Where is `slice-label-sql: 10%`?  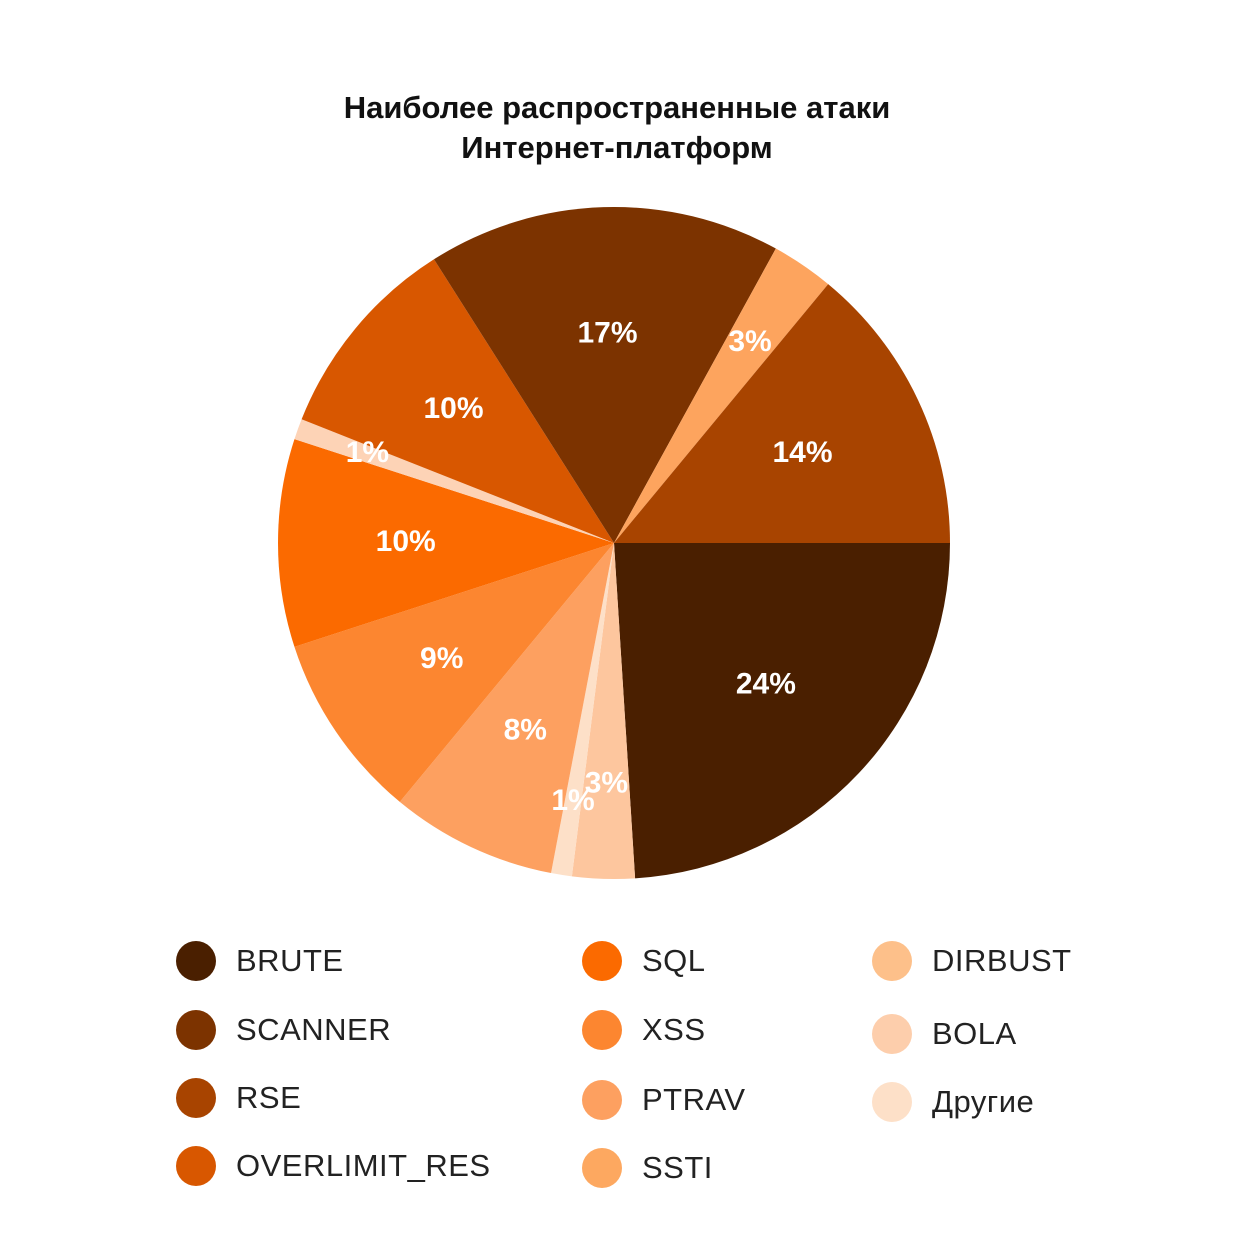 slice-label-sql: 10% is located at coordinates (406, 541).